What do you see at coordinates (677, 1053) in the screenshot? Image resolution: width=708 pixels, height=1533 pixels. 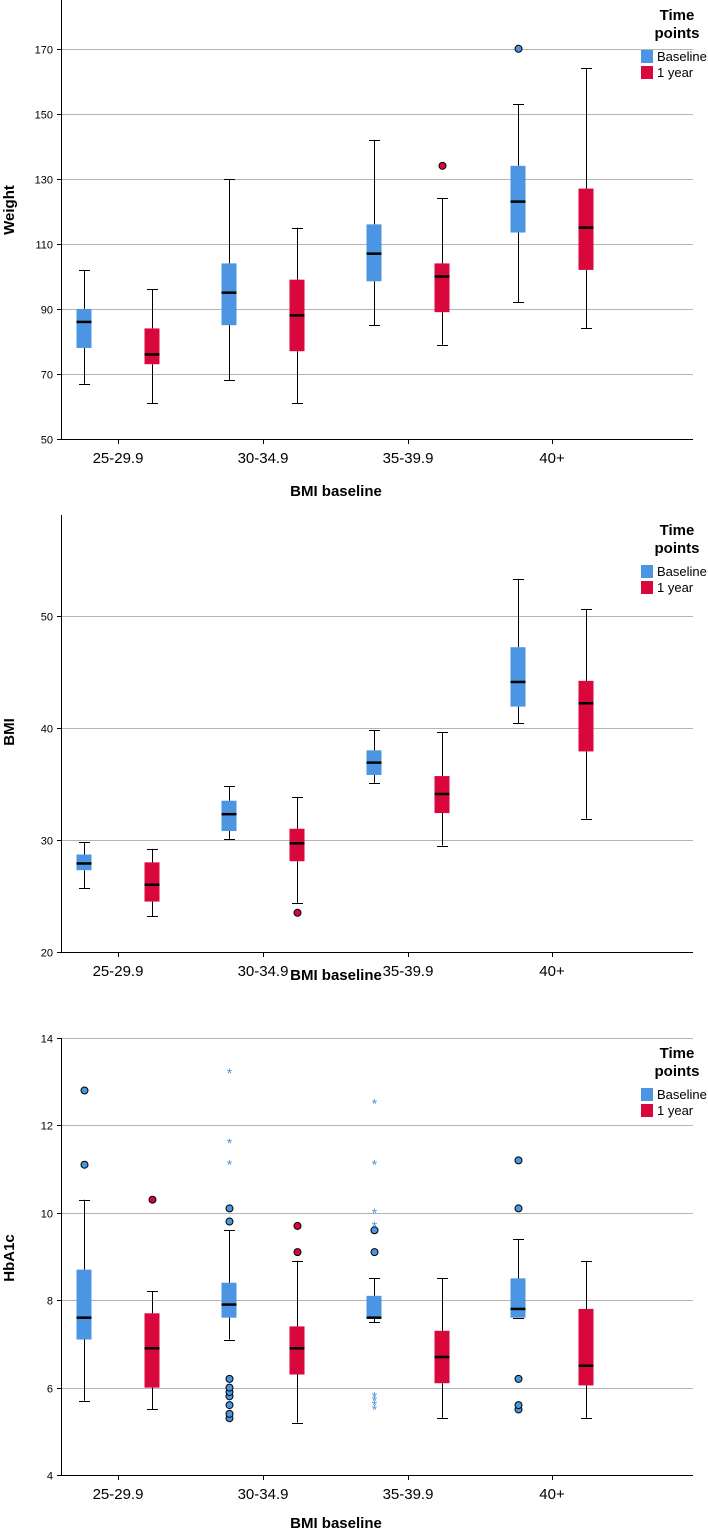 I see `legend-title: Time` at bounding box center [677, 1053].